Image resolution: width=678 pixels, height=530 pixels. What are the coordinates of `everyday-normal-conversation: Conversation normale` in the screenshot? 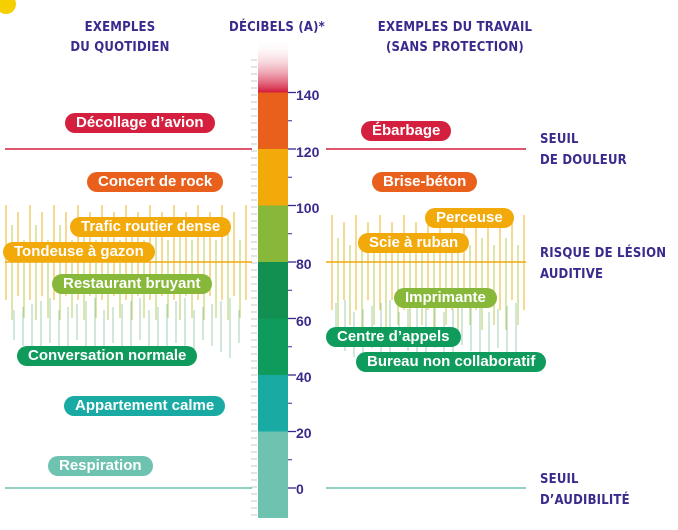 It's located at (107, 356).